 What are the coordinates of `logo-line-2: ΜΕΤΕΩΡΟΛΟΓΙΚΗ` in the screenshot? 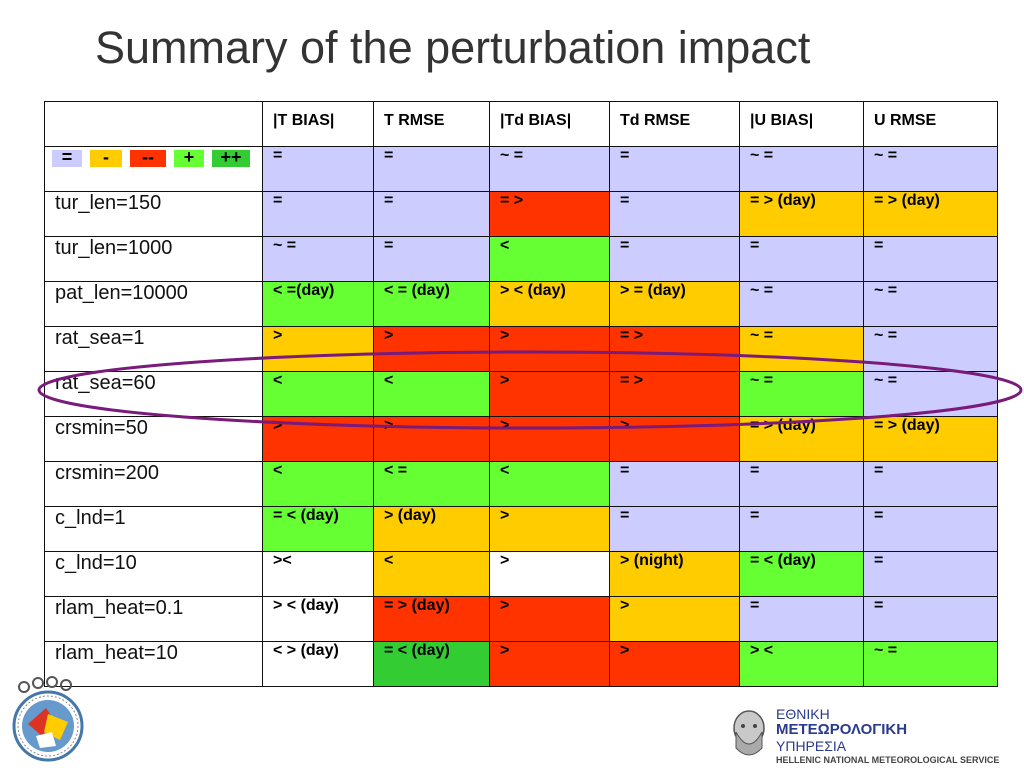 It's located at (842, 729).